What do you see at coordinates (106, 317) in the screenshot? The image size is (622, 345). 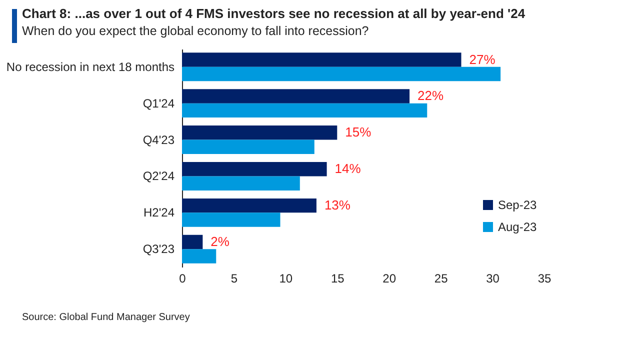 I see `source-note: Source: Global Fund Manager Survey` at bounding box center [106, 317].